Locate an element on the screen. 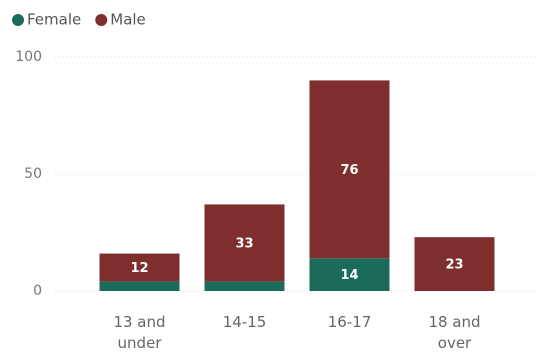 The width and height of the screenshot is (537, 358). y-tick-label: 100 is located at coordinates (28, 57).